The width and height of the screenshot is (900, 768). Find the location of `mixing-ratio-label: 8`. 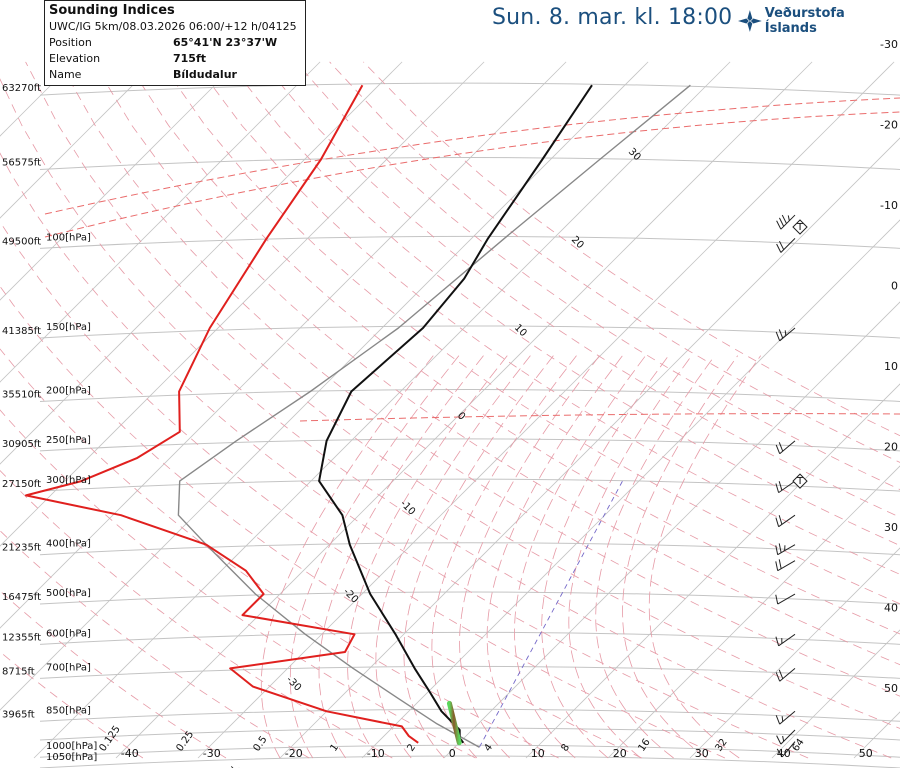

mixing-ratio-label: 8 is located at coordinates (565, 748).